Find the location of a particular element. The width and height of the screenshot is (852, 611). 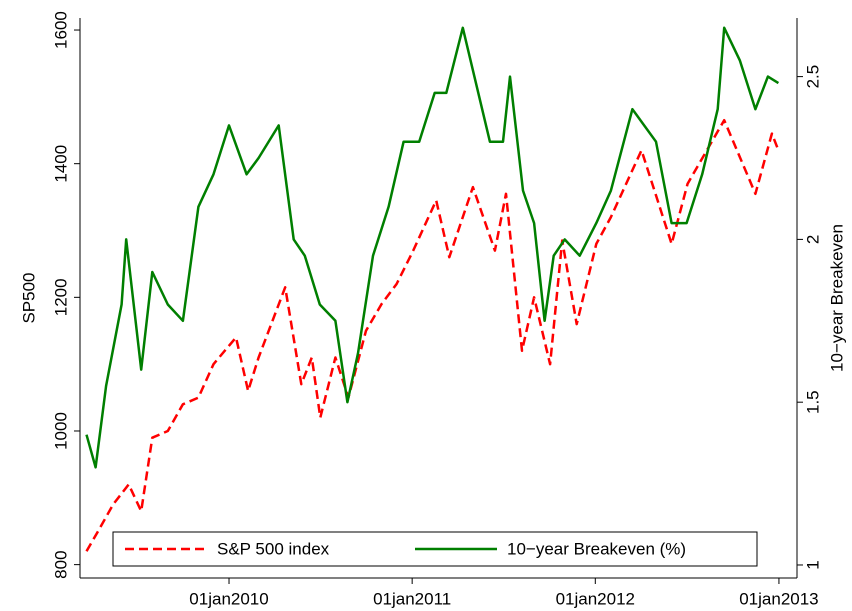

y-tick-label: 1400 is located at coordinates (60, 164).